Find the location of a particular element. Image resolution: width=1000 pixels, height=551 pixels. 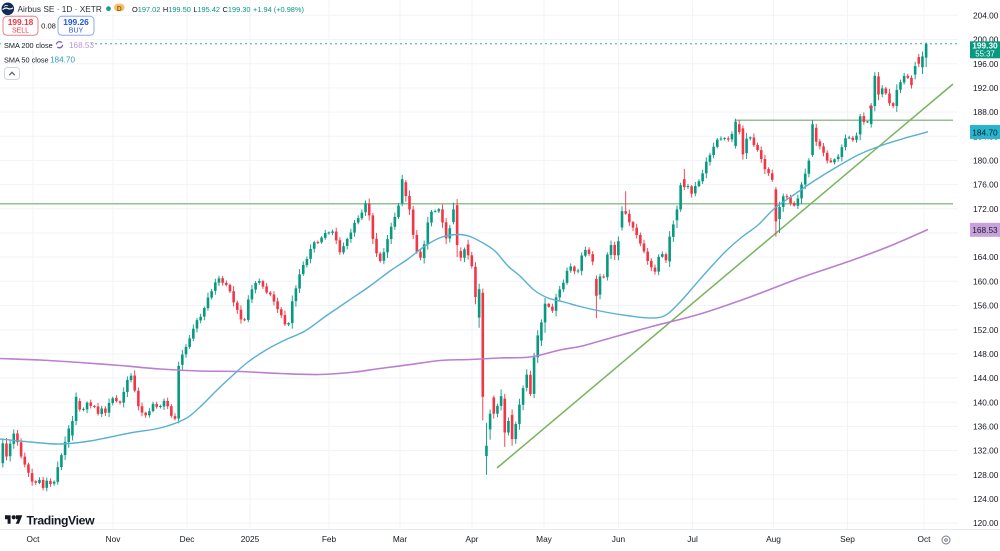

svg-text: 132.00 is located at coordinates (986, 451).